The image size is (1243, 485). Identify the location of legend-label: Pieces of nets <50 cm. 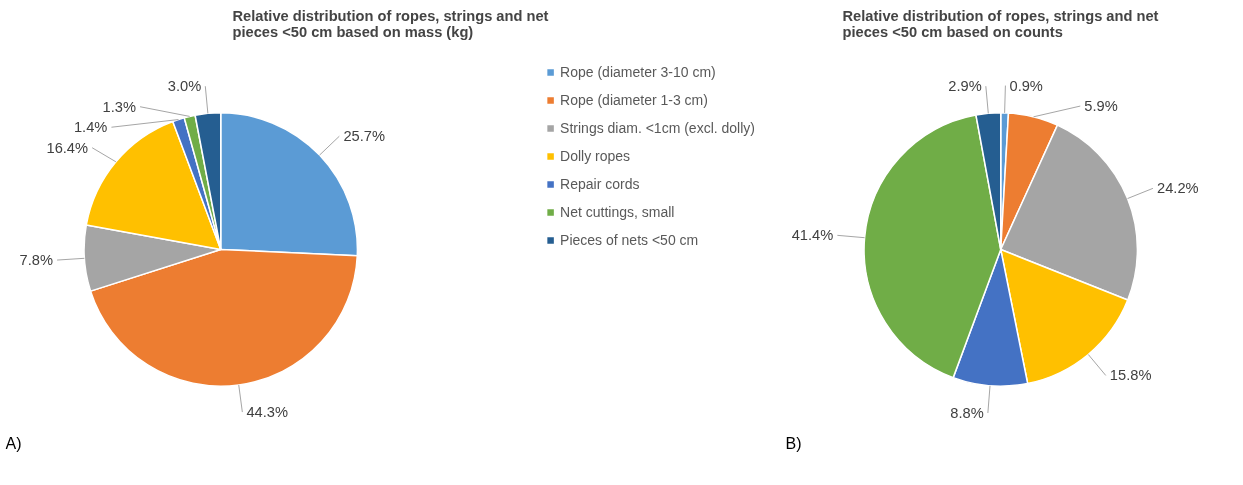
(629, 240).